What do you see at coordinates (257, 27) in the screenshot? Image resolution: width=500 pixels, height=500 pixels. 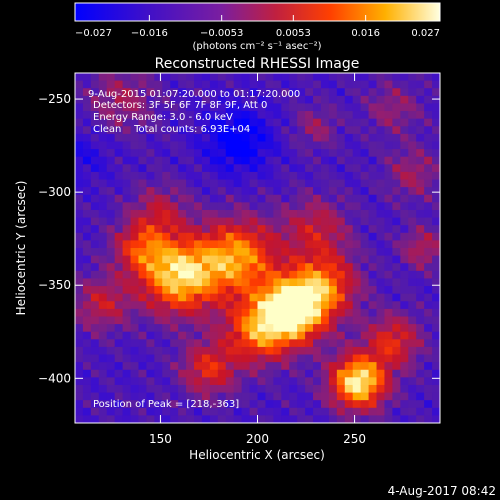 I see `colorbar-ticks: −0.027 −0.016 −0.0053 0.0053 0.016 0.027` at bounding box center [257, 27].